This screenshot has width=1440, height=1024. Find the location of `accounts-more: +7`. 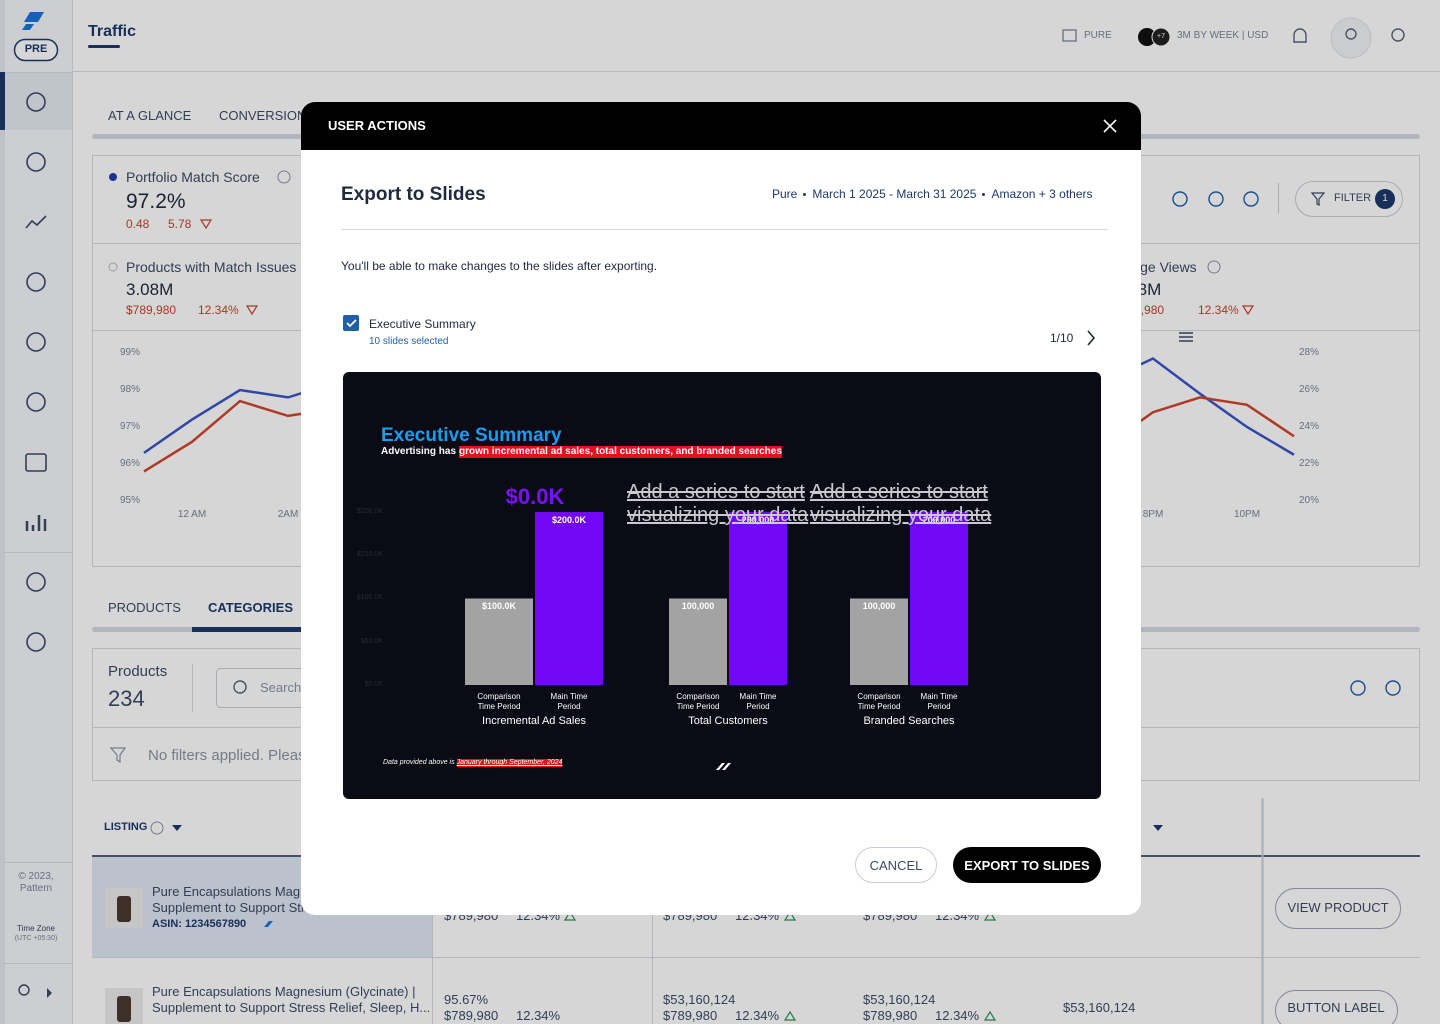

accounts-more: +7 is located at coordinates (1161, 36).